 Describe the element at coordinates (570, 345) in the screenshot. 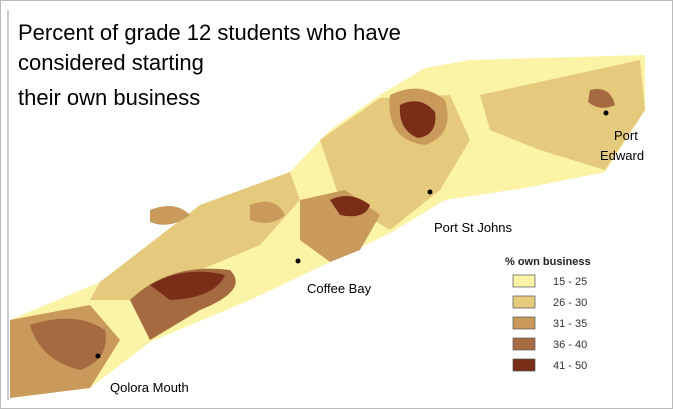

I see `legend-label: 36 - 40` at that location.